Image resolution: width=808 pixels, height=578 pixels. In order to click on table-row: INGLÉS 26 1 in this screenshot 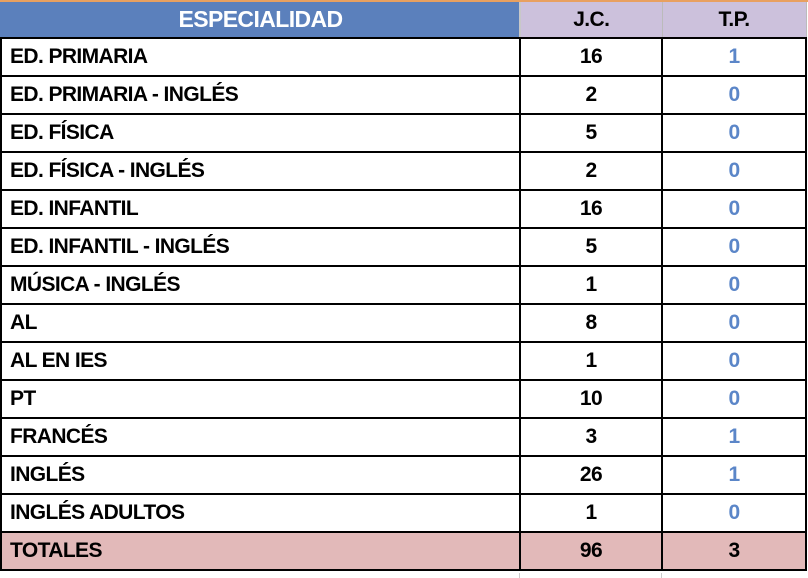, I will do `click(403, 475)`.